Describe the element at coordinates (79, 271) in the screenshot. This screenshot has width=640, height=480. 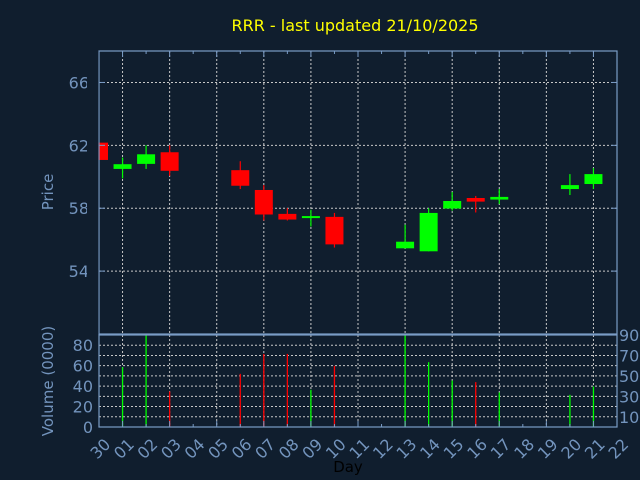
I see `price-tick-label: 54` at that location.